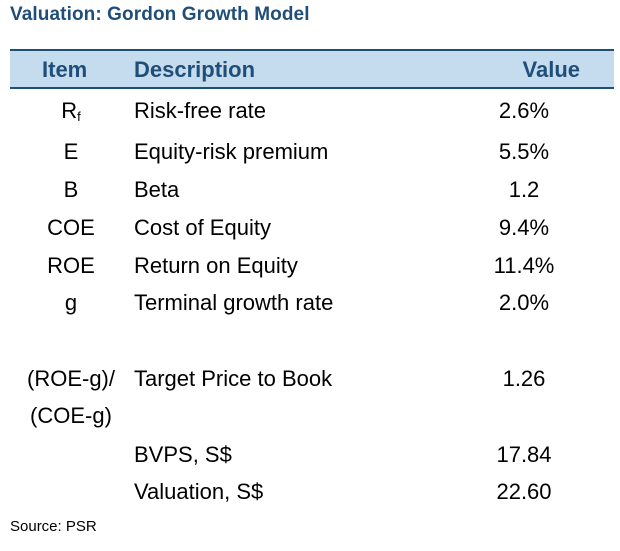  Describe the element at coordinates (524, 378) in the screenshot. I see `value-cell: 1.26` at that location.